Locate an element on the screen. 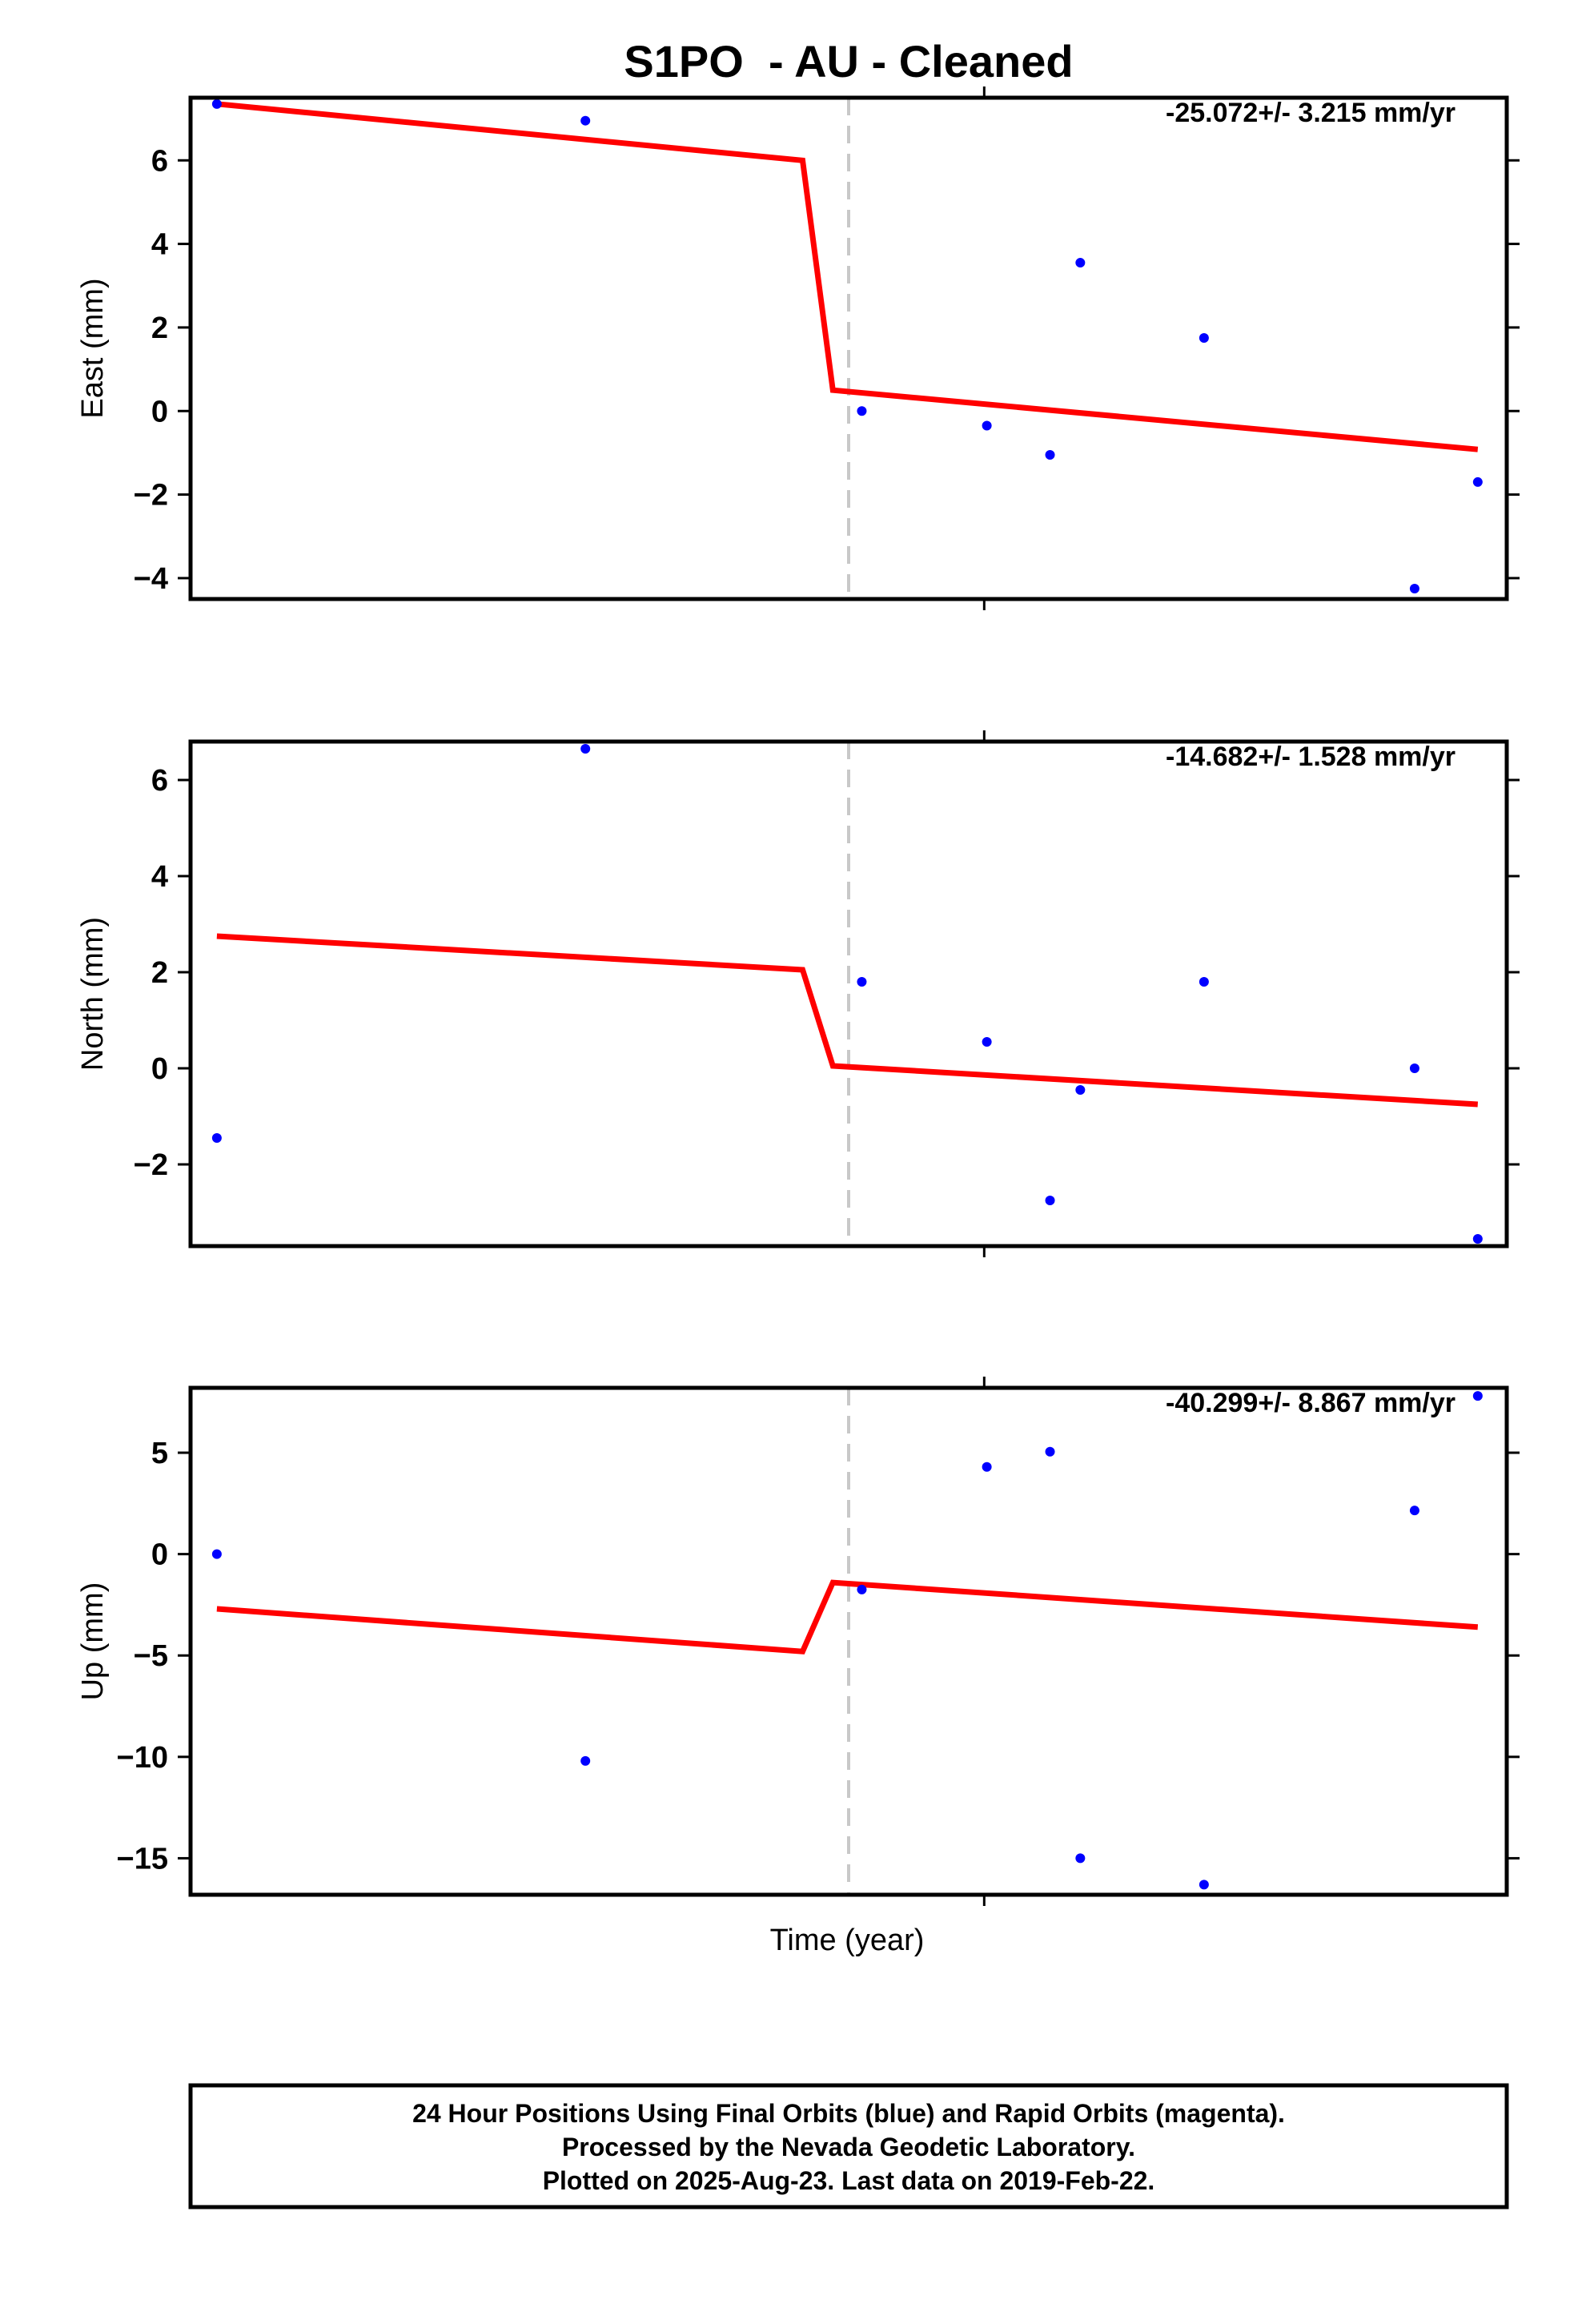 This screenshot has width=1582, height=2324. up-y-tick-label: 5 is located at coordinates (159, 1453).